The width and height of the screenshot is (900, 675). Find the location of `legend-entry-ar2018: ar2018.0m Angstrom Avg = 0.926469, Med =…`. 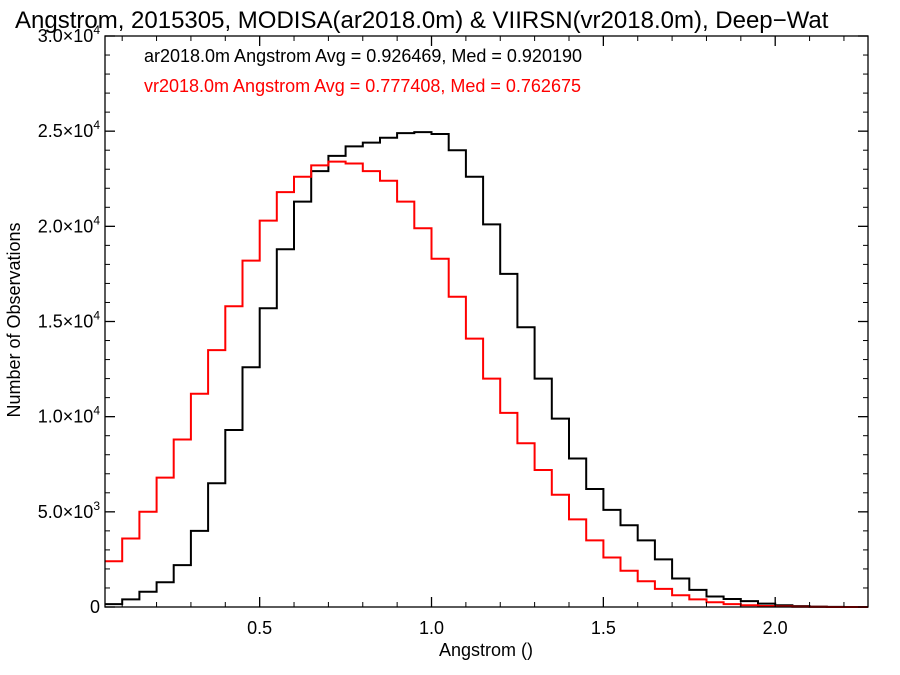

legend-entry-ar2018: ar2018.0m Angstrom Avg = 0.926469, Med =… is located at coordinates (363, 56).